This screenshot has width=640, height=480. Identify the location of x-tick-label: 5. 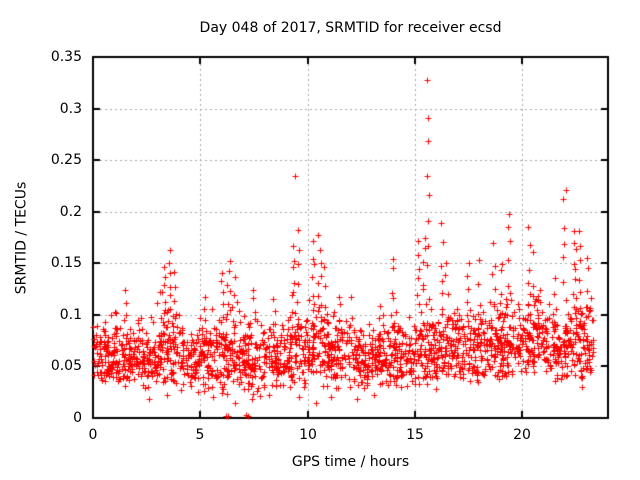
(200, 435).